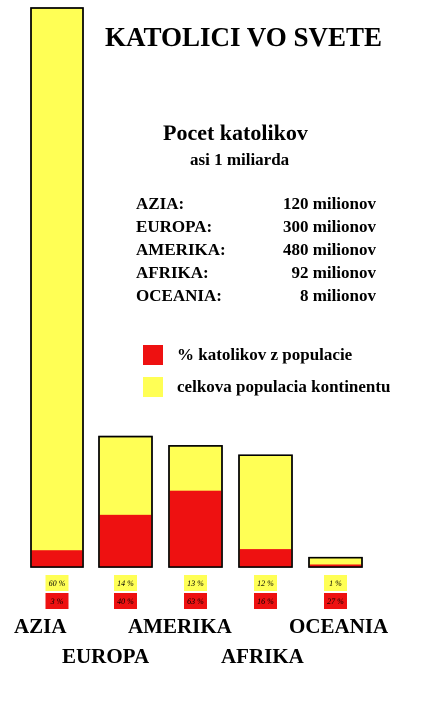 The image size is (442, 720). I want to click on population-share-label-afrika: 12 %, so click(265, 583).